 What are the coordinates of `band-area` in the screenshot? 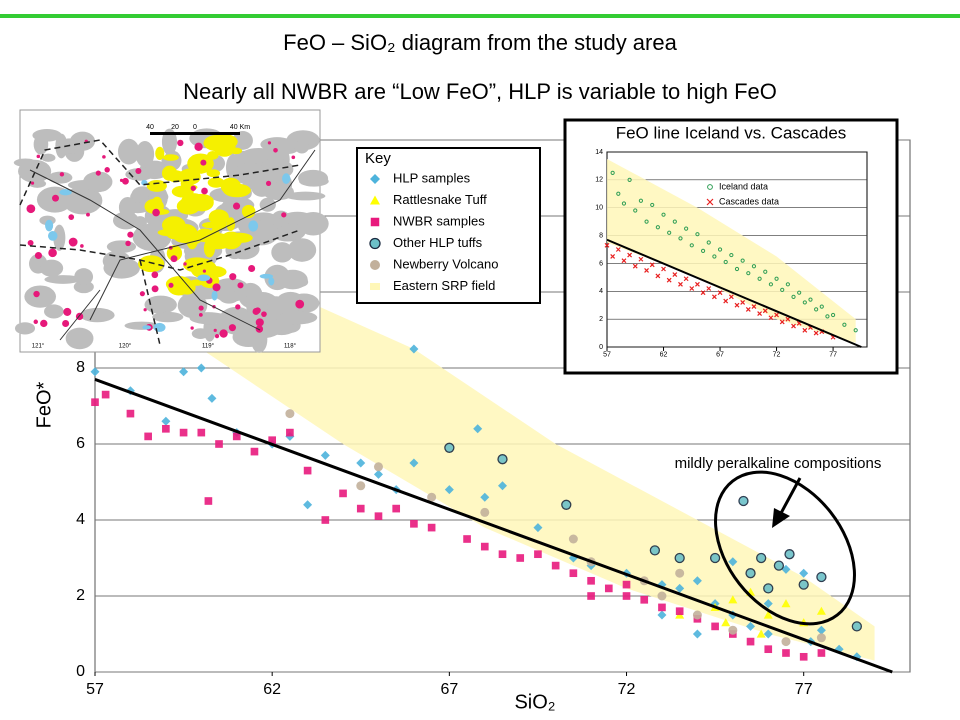 It's located at (731, 250).